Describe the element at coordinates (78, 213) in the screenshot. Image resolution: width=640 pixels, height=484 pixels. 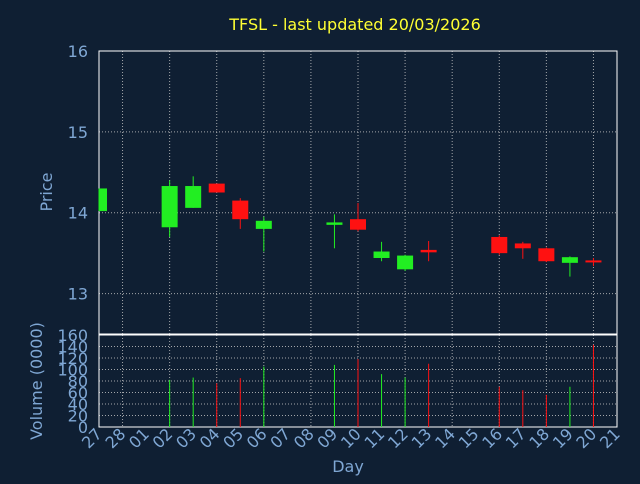
I see `price-tick-label: 14` at that location.